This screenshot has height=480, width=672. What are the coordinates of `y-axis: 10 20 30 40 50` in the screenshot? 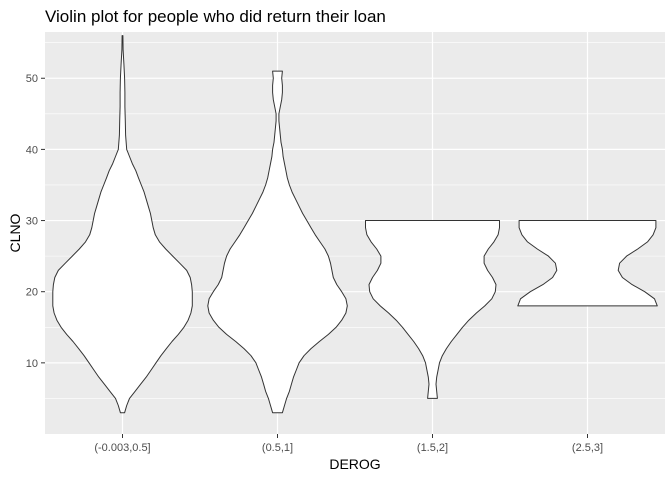 It's located at (35, 221).